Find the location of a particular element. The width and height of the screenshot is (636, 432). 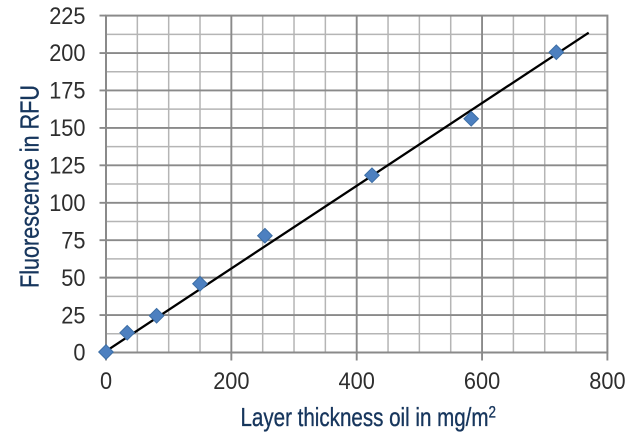

svg-text: 800 is located at coordinates (607, 381).